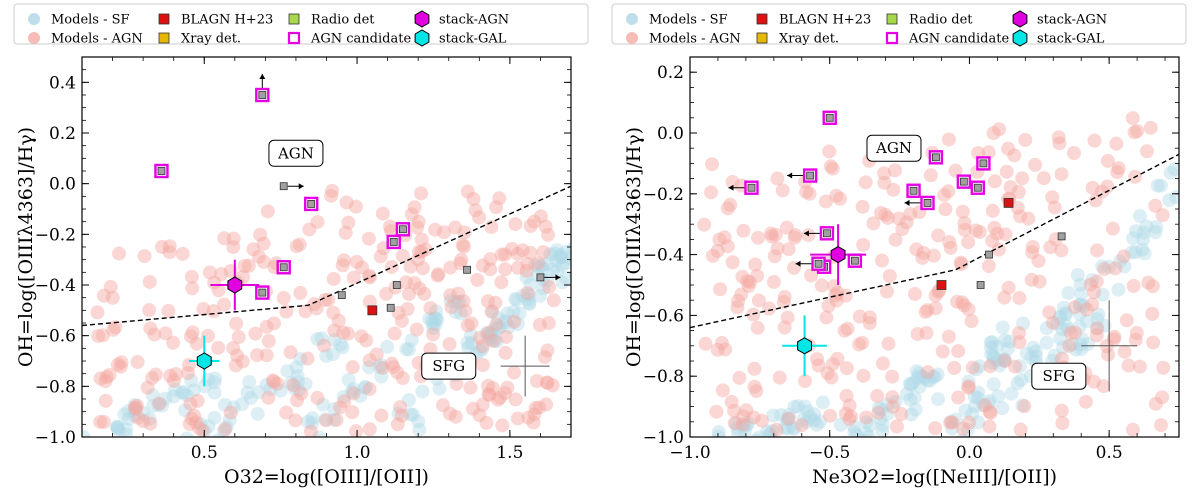  Describe the element at coordinates (663, 256) in the screenshot. I see `y-tick-label: −0.4` at that location.